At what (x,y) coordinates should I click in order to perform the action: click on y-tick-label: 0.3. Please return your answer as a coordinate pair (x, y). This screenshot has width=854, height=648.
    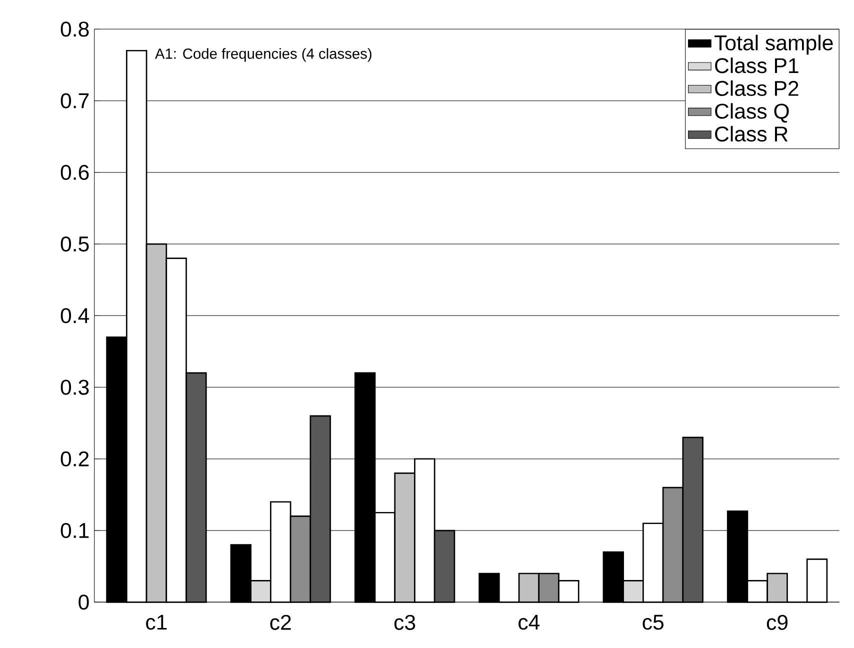
    Looking at the image, I should click on (74, 387).